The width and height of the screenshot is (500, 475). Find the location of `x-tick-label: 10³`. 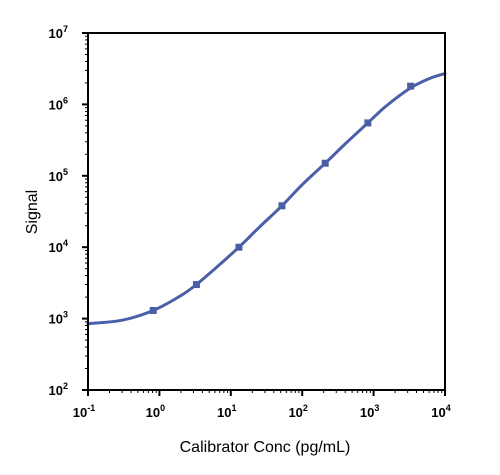

x-tick-label: 10³ is located at coordinates (369, 411).